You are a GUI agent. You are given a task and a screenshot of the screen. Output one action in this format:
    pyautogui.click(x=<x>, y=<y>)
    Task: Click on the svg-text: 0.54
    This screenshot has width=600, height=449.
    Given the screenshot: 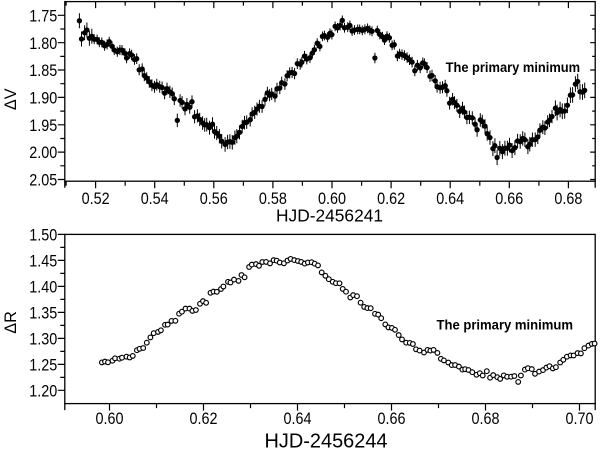 What is the action you would take?
    pyautogui.click(x=155, y=199)
    